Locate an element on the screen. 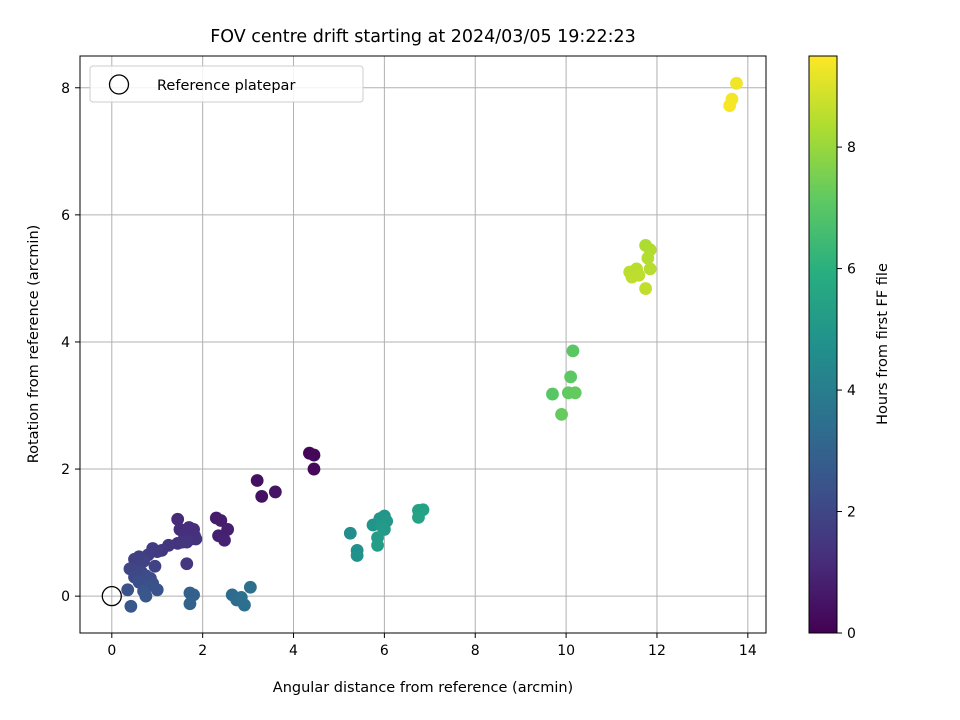 The height and width of the screenshot is (720, 960). y-tick-label: 4 is located at coordinates (65, 343).